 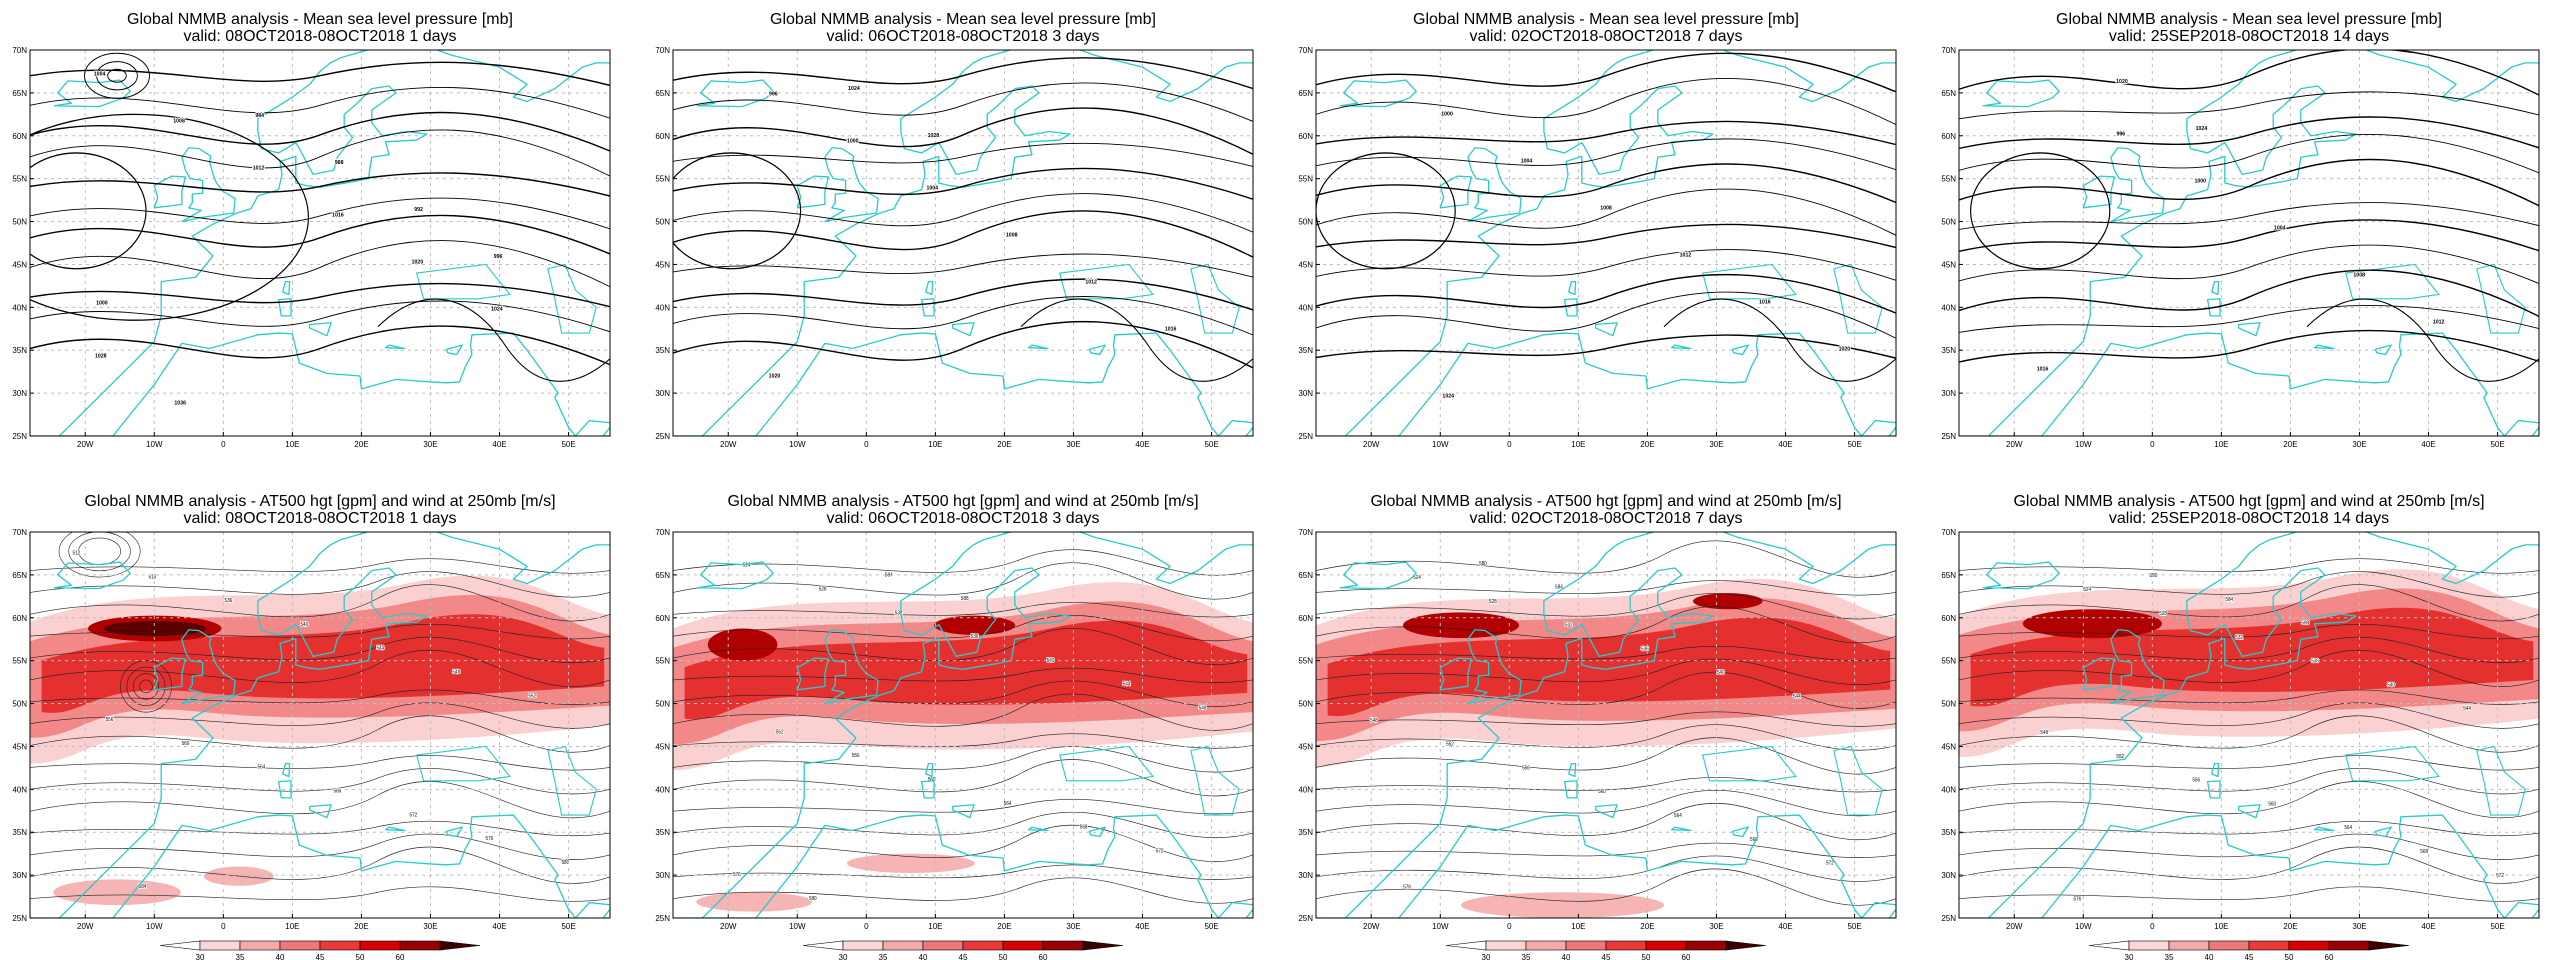 What do you see at coordinates (180, 403) in the screenshot?
I see `isobar-label: 1036` at bounding box center [180, 403].